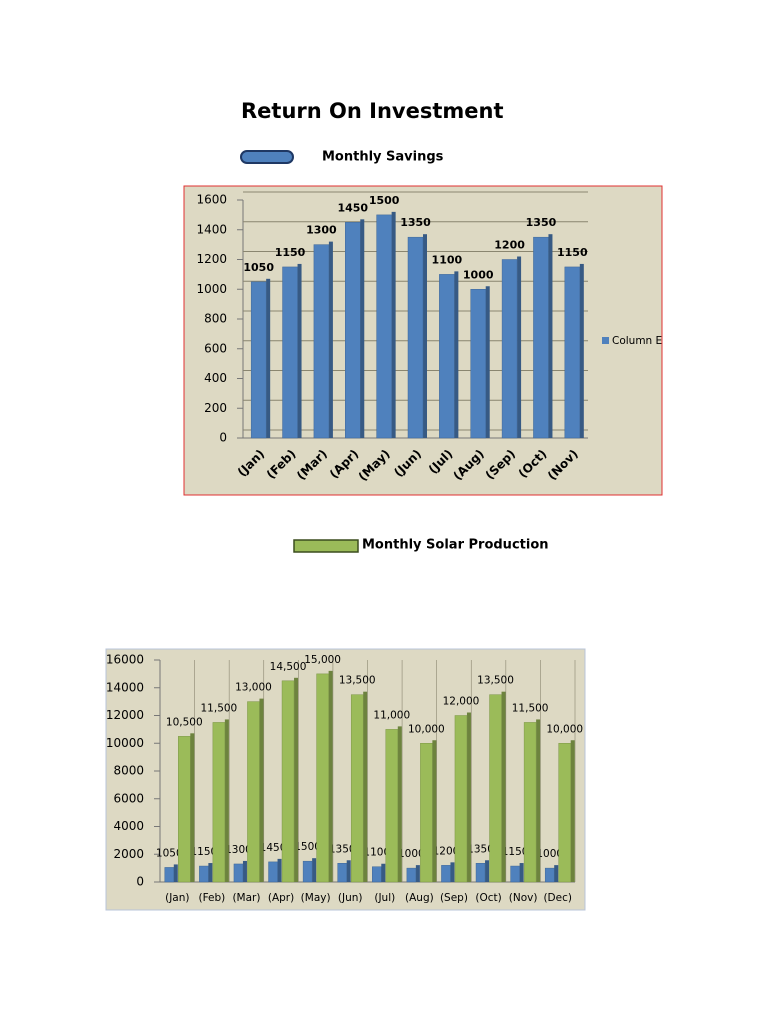  What do you see at coordinates (288, 667) in the screenshot?
I see `data-label: 14,500` at bounding box center [288, 667].